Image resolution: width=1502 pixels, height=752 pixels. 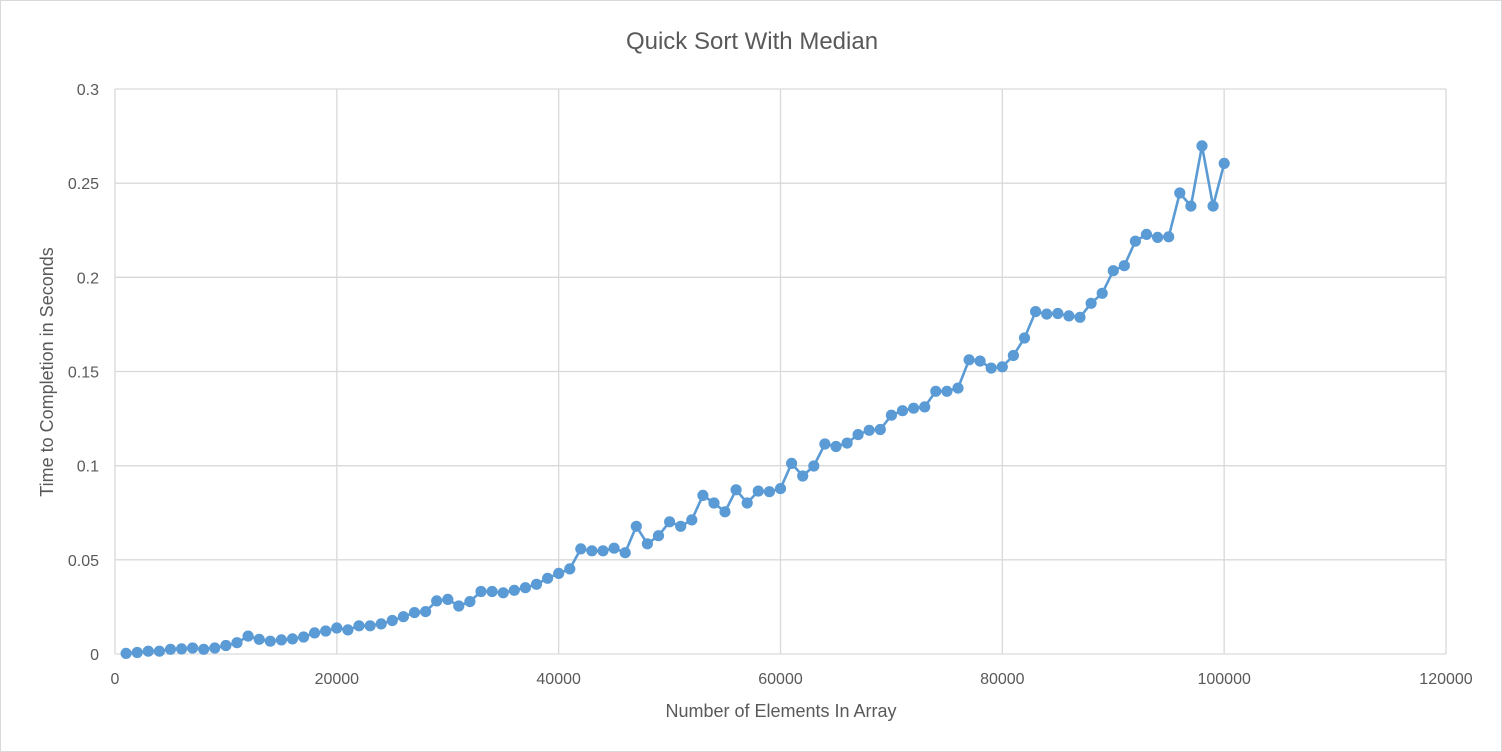 What do you see at coordinates (83, 561) in the screenshot?
I see `y-tick-label: 0.05` at bounding box center [83, 561].